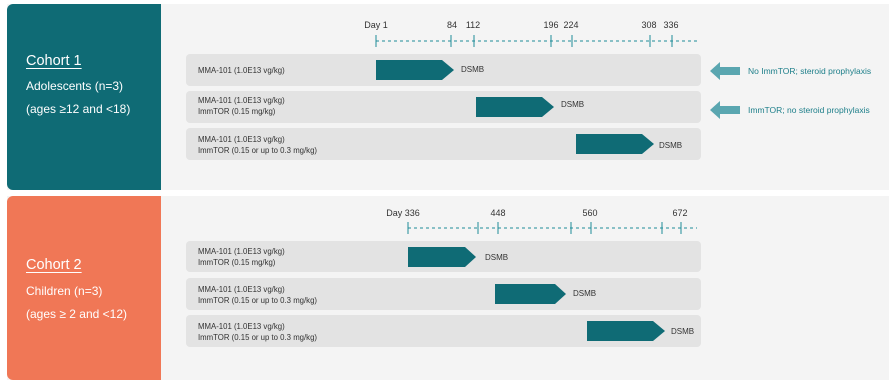  What do you see at coordinates (671, 25) in the screenshot?
I see `cohort-1-tick-336: 336` at bounding box center [671, 25].